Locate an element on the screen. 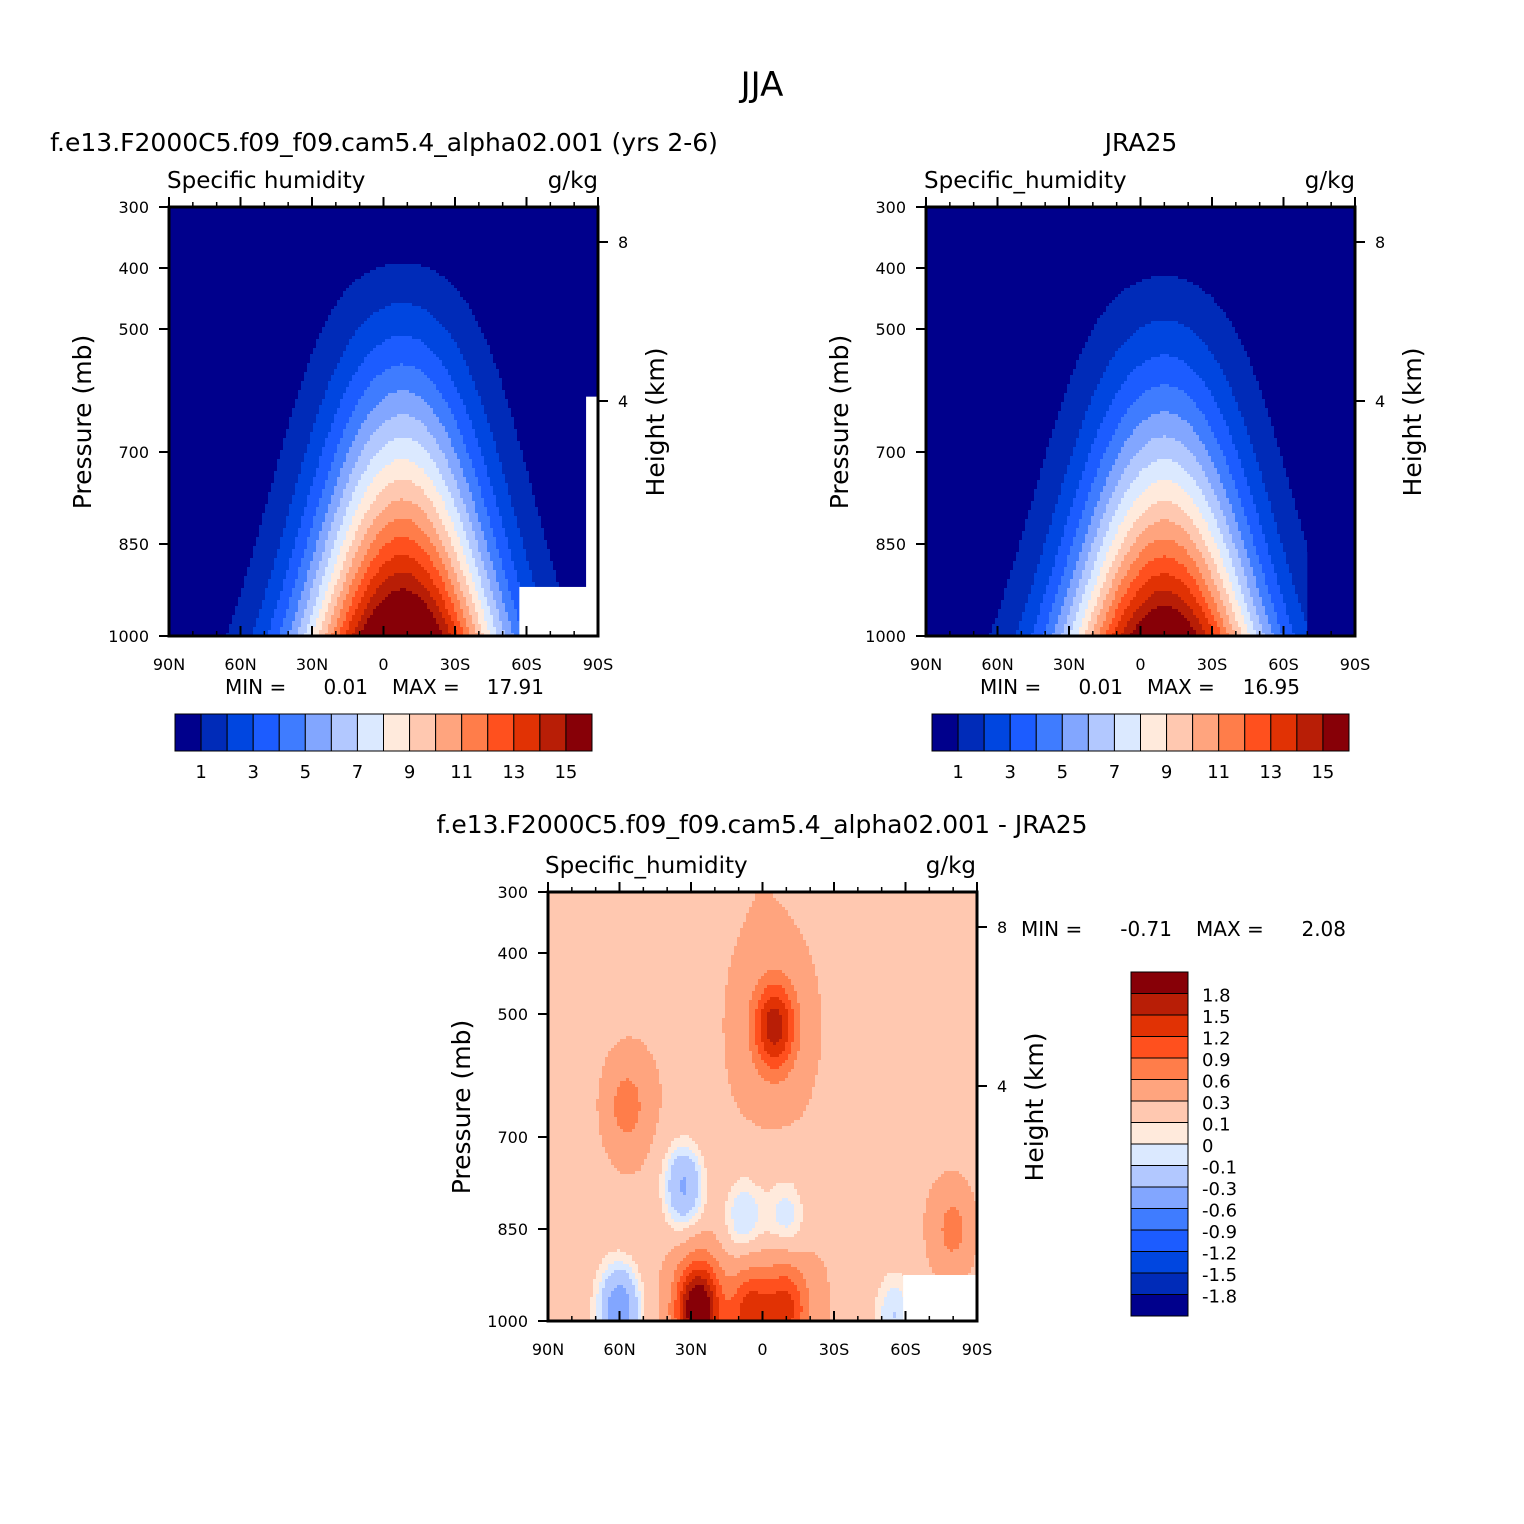  x-tick-label: 90S is located at coordinates (977, 1349).